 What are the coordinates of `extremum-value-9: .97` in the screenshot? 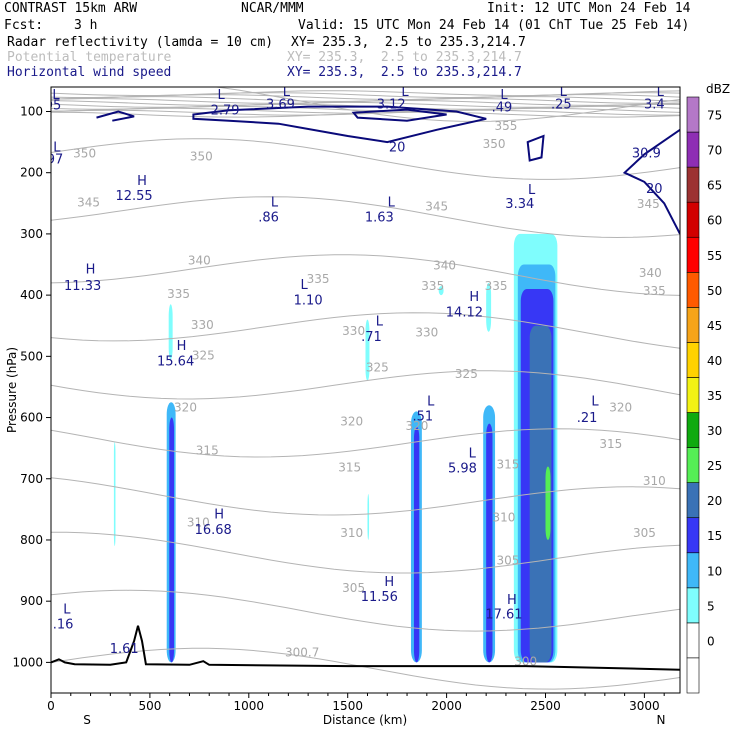 It's located at (53, 160).